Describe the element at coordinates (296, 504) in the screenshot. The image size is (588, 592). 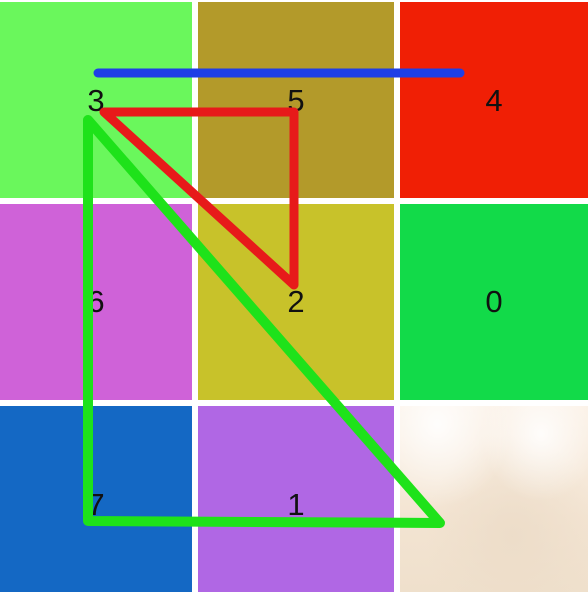
I see `tile-number: 1` at that location.